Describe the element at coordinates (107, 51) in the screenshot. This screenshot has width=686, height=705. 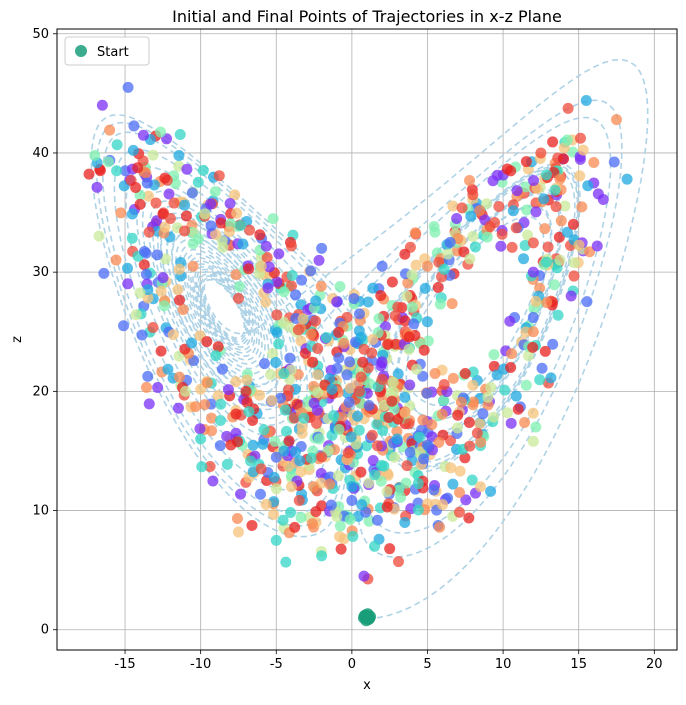
I see `legend-box` at that location.